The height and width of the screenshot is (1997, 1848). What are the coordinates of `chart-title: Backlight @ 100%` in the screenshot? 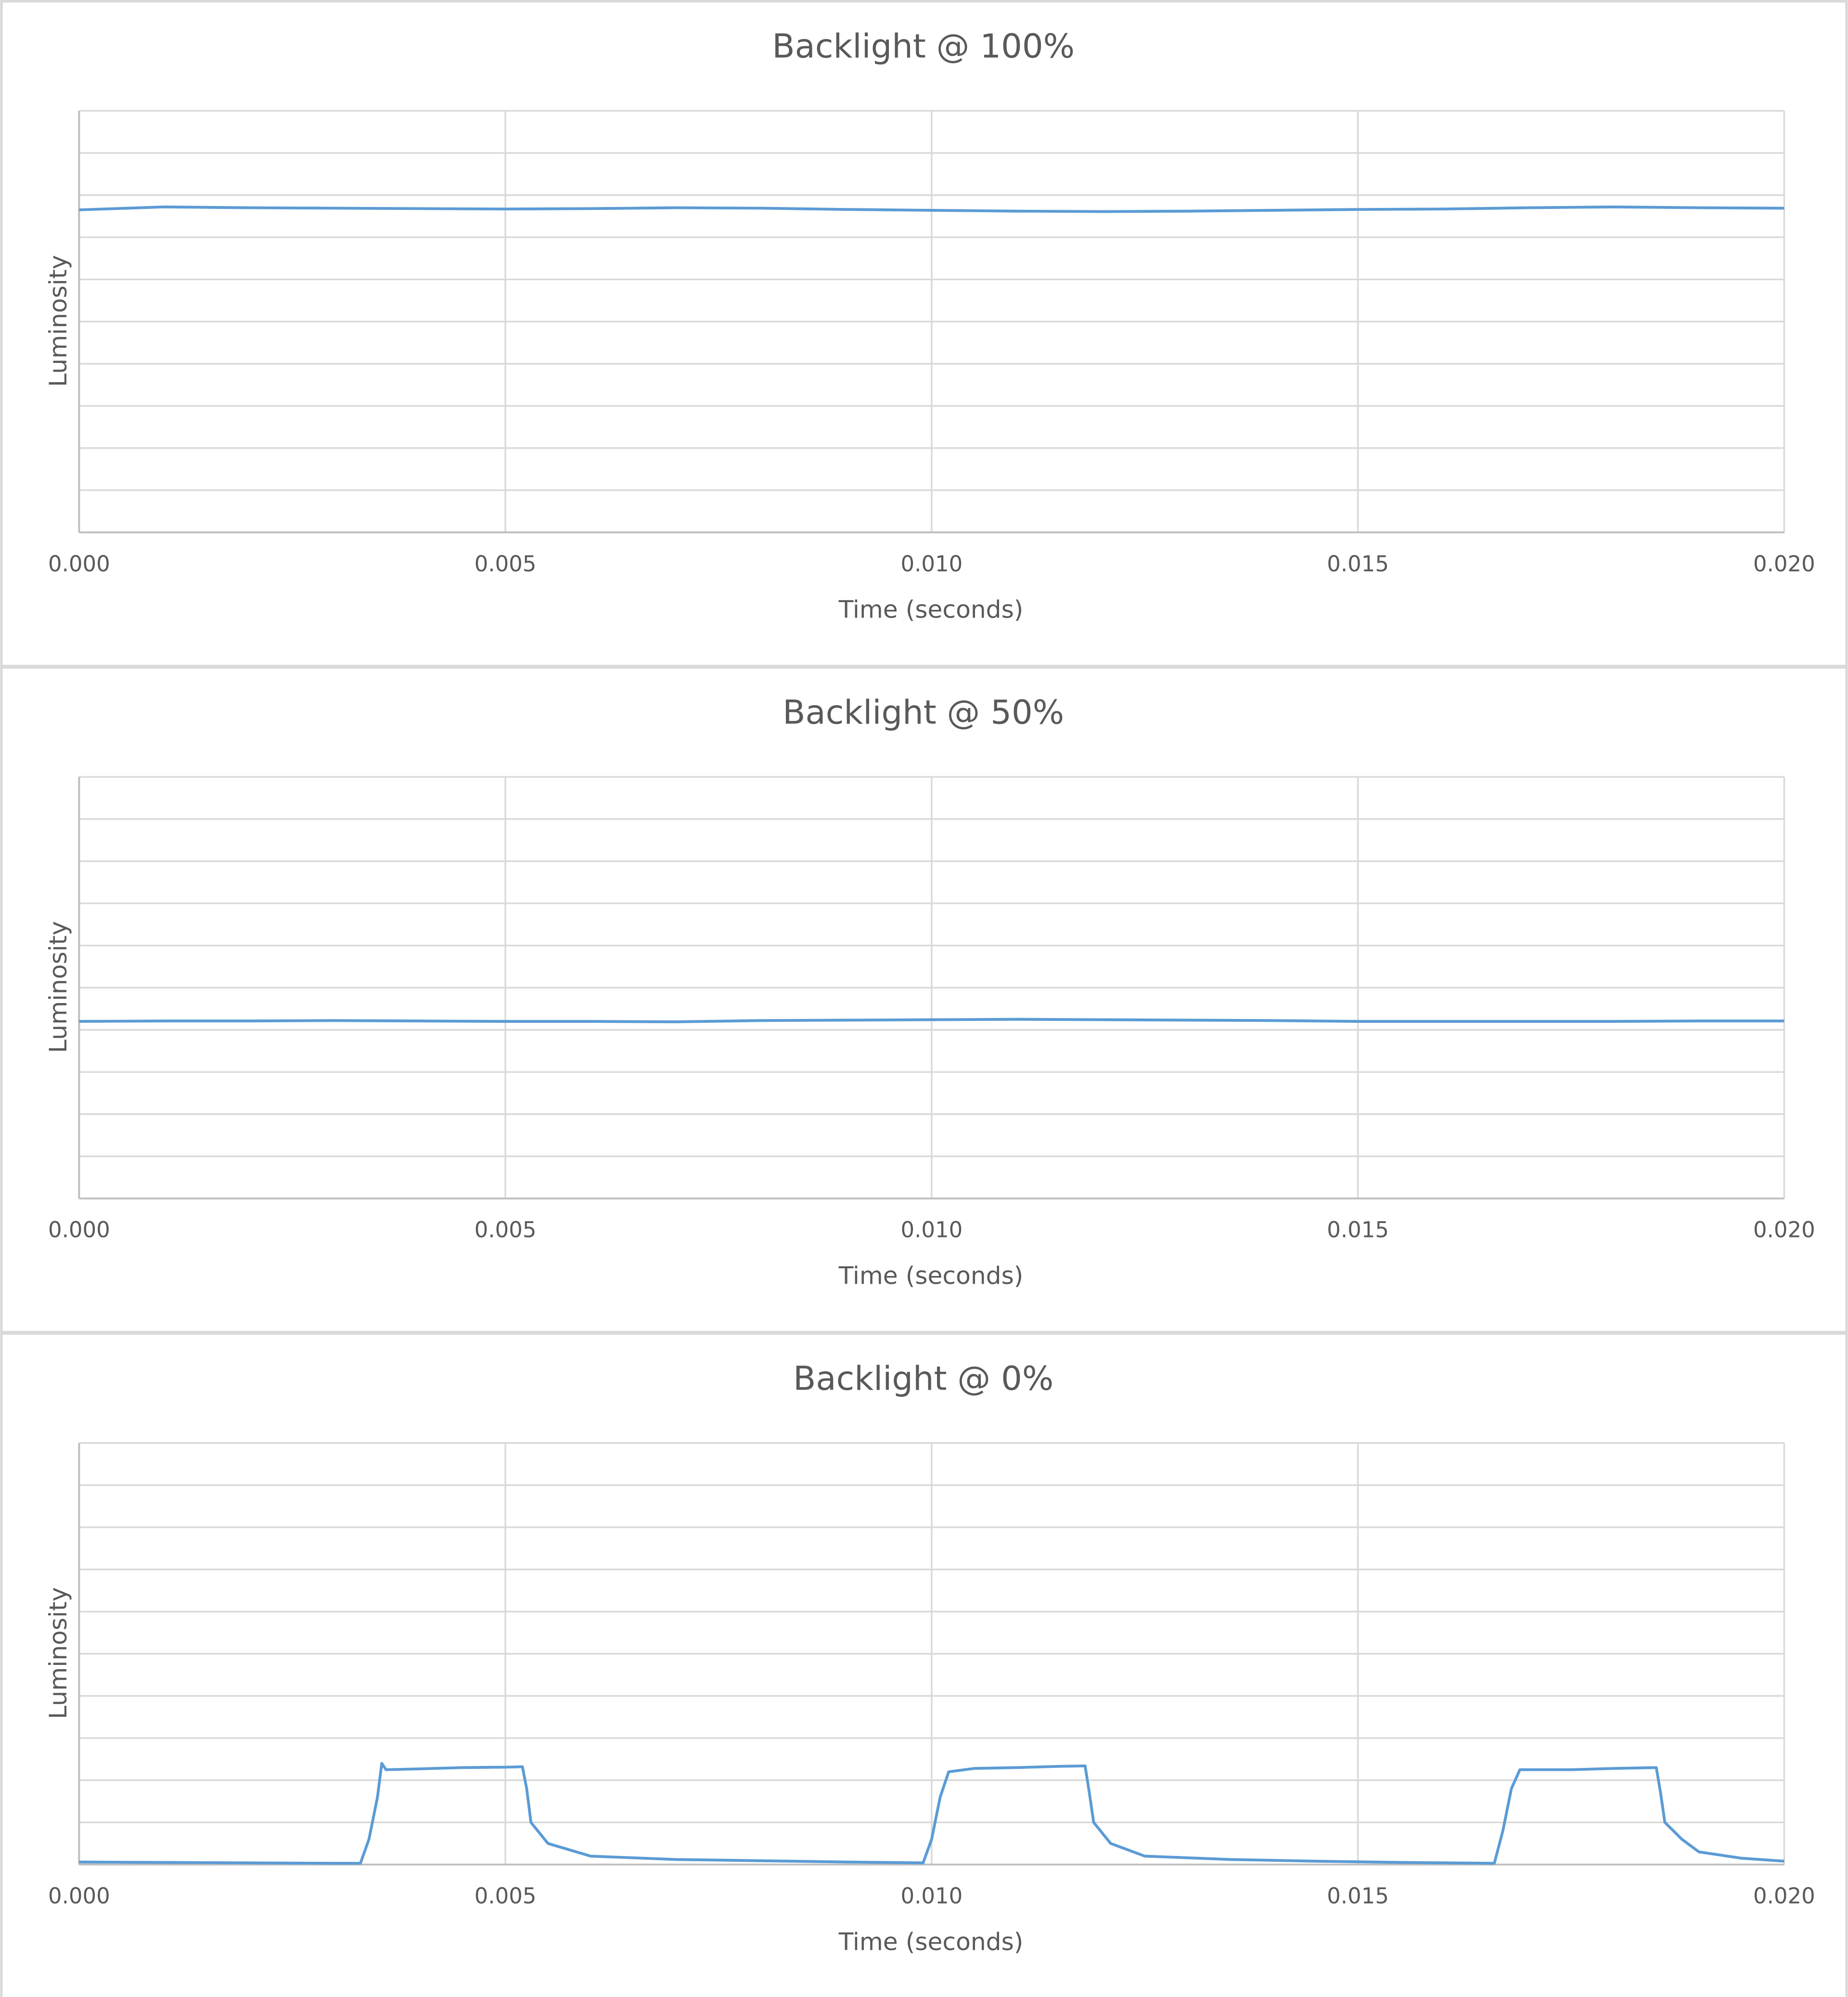 It's located at (923, 46).